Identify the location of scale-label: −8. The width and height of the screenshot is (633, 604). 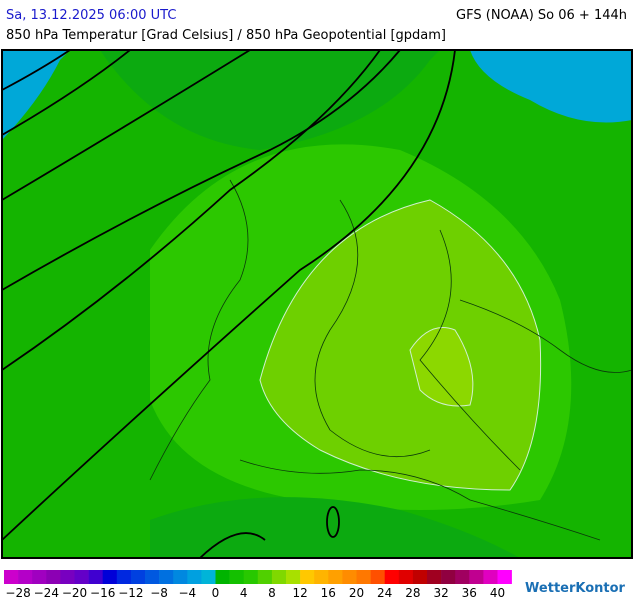
(159, 593).